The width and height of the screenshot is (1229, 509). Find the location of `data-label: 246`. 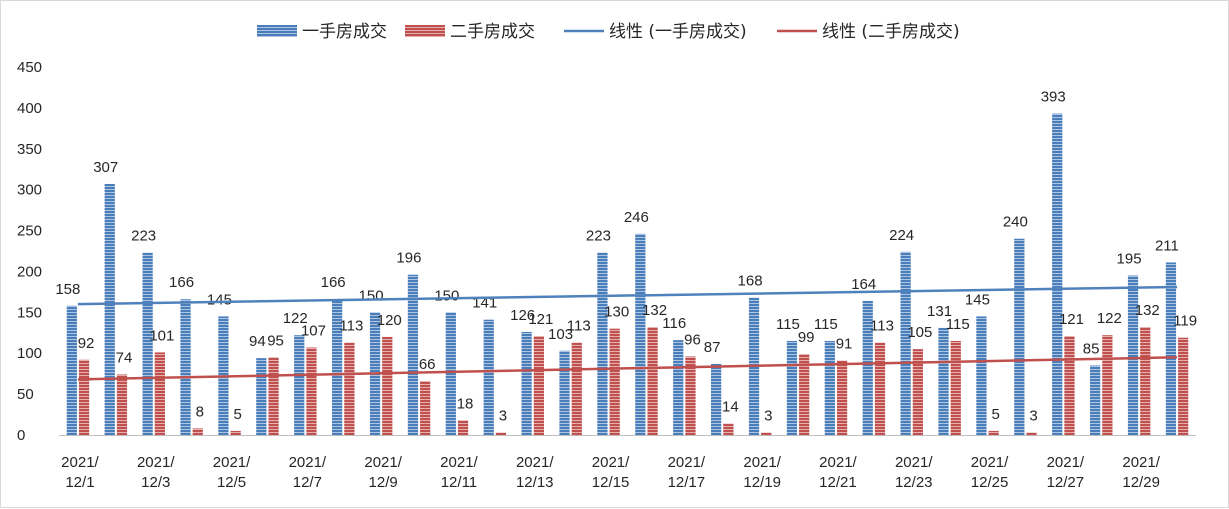

data-label: 246 is located at coordinates (636, 217).